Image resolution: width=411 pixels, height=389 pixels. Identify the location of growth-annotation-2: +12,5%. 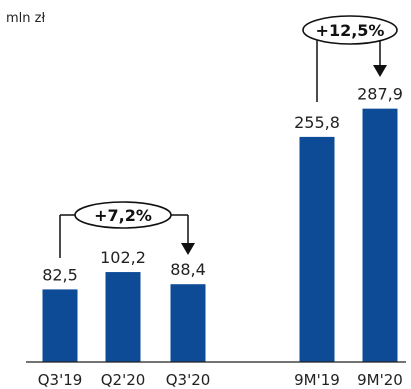
(350, 58).